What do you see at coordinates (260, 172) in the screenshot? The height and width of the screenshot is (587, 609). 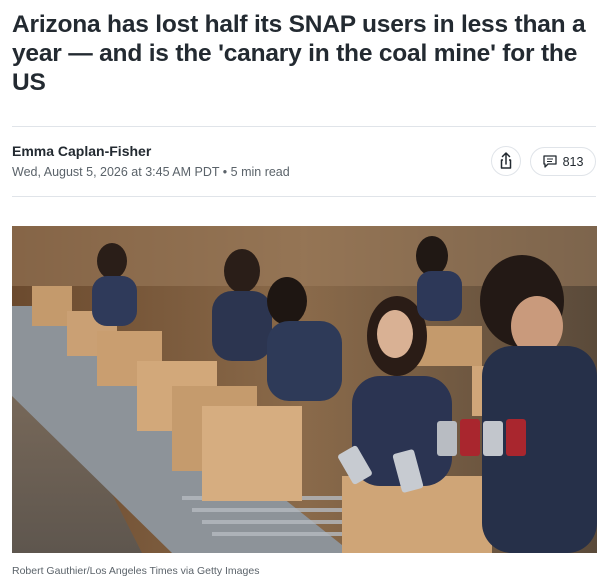 I see `read-time: 5 min read` at bounding box center [260, 172].